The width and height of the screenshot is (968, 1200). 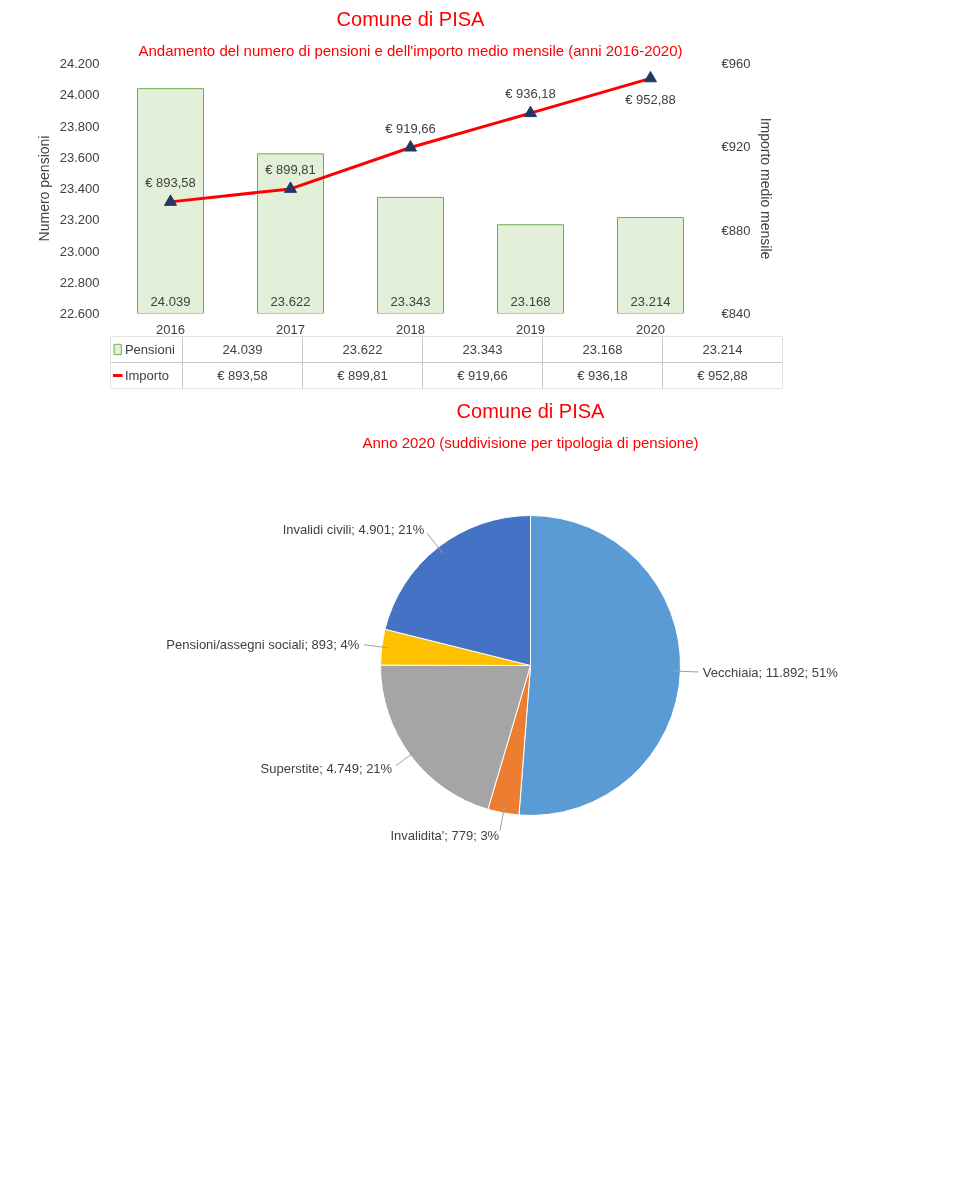 What do you see at coordinates (263, 644) in the screenshot?
I see `slice-label: Pensioni/assegni sociali; 893; 4%` at bounding box center [263, 644].